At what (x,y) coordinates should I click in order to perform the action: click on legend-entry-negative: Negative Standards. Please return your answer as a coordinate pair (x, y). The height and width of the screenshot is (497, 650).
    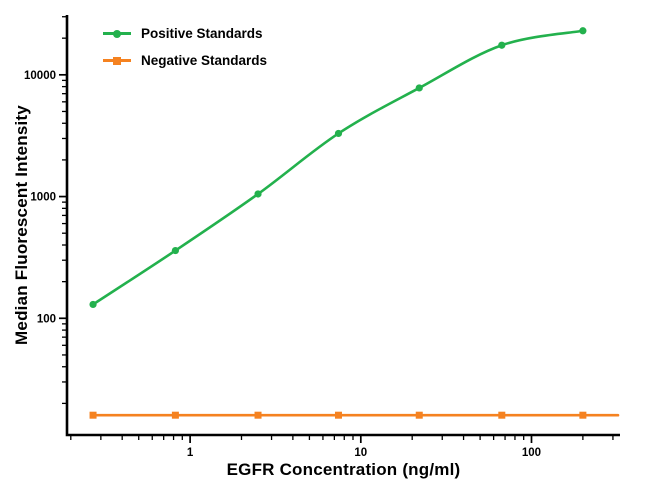
    Looking at the image, I should click on (185, 60).